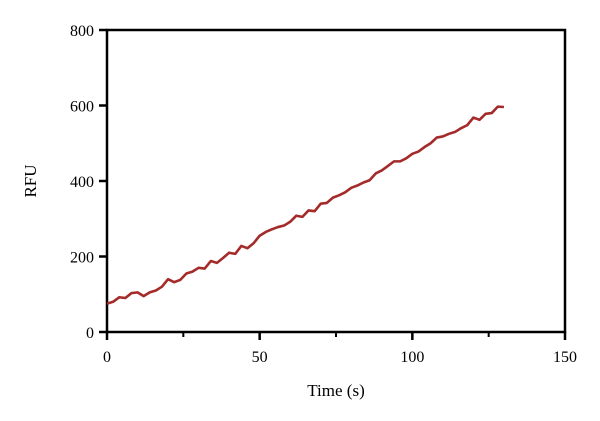 Image resolution: width=600 pixels, height=421 pixels. What do you see at coordinates (90, 333) in the screenshot?
I see `y-tick-label: 0` at bounding box center [90, 333].